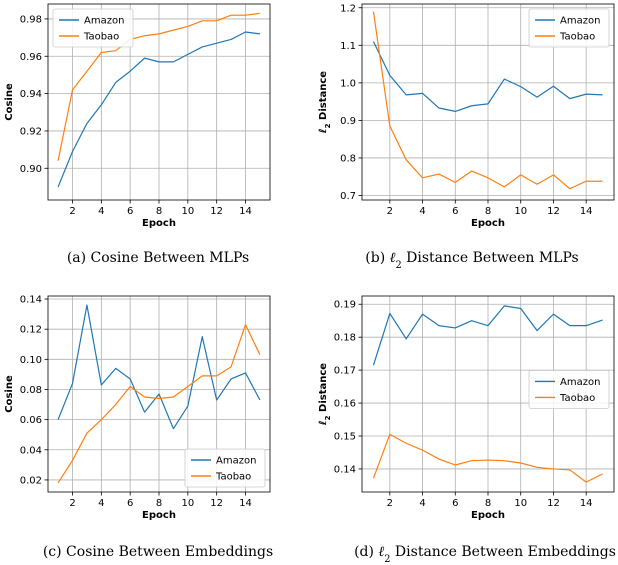  Describe the element at coordinates (158, 258) in the screenshot. I see `panel-caption: (a) Cosine Between MLPs` at that location.